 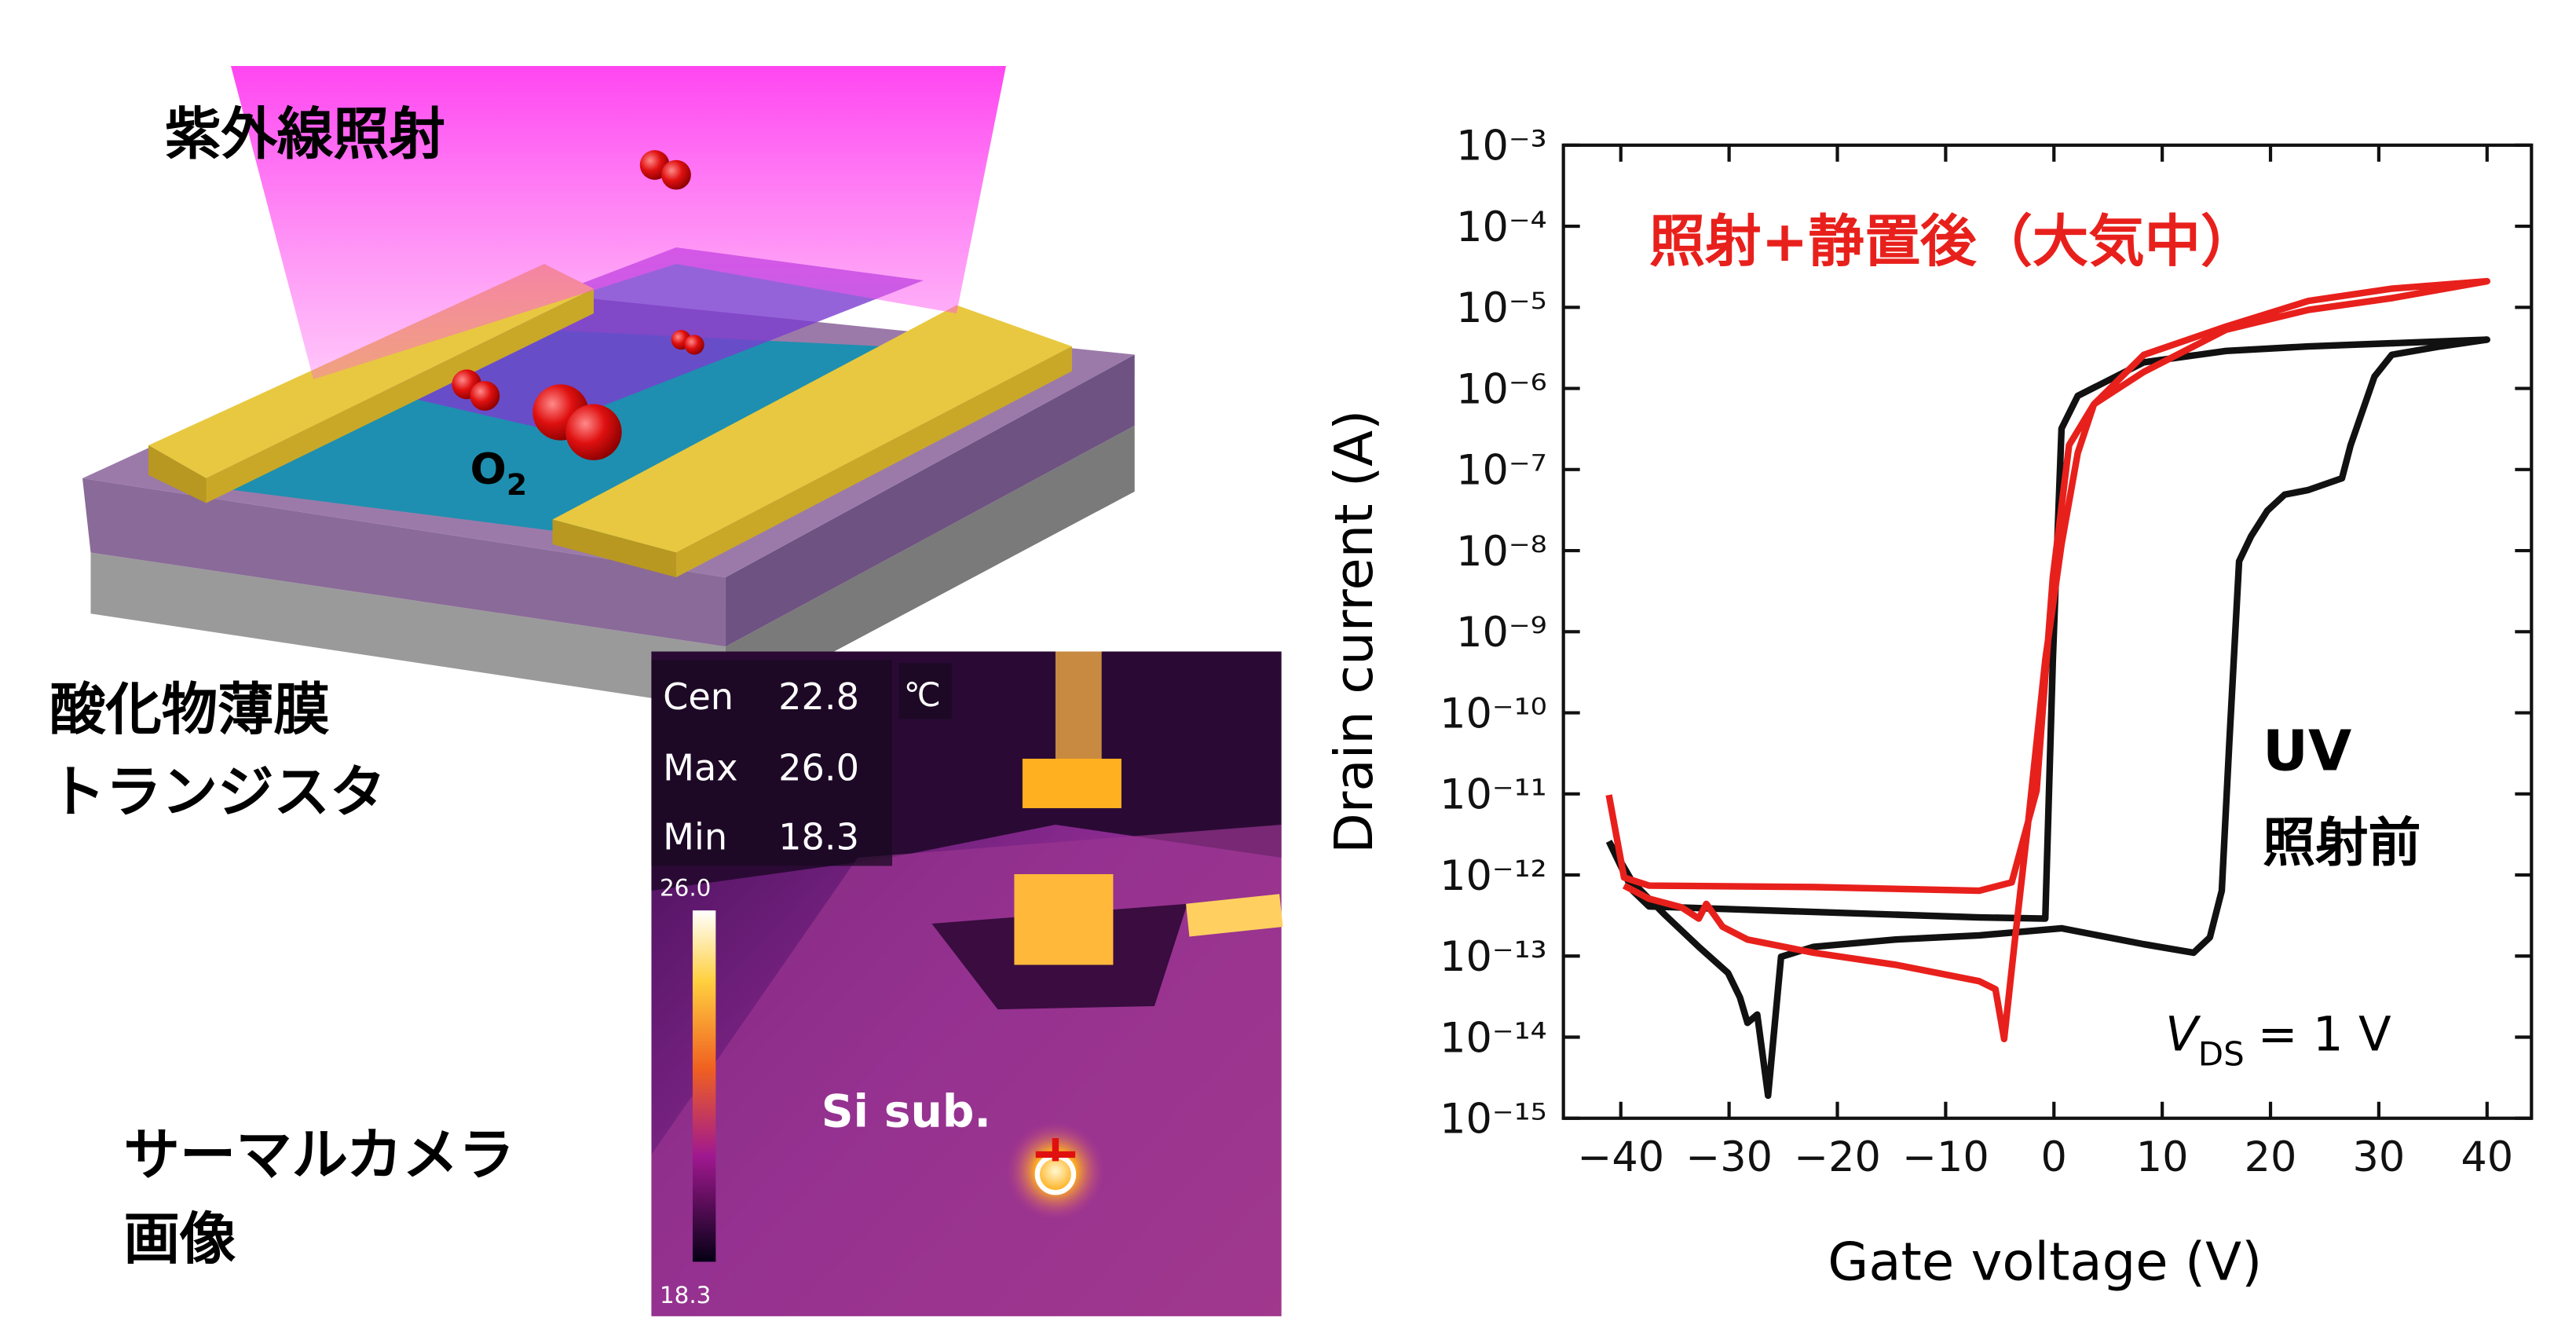 What do you see at coordinates (189, 709) in the screenshot?
I see `device-label: 酸化物薄膜` at bounding box center [189, 709].